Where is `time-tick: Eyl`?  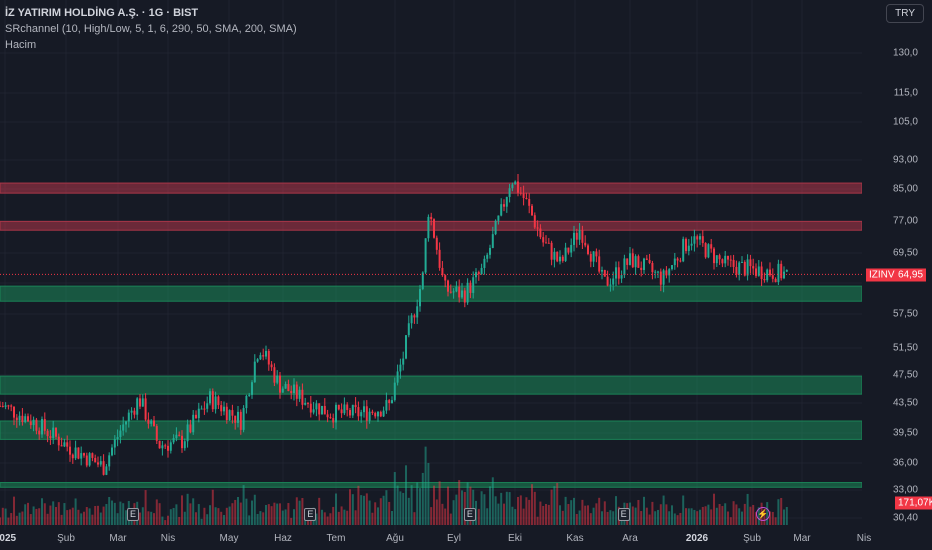 time-tick: Eyl is located at coordinates (454, 538).